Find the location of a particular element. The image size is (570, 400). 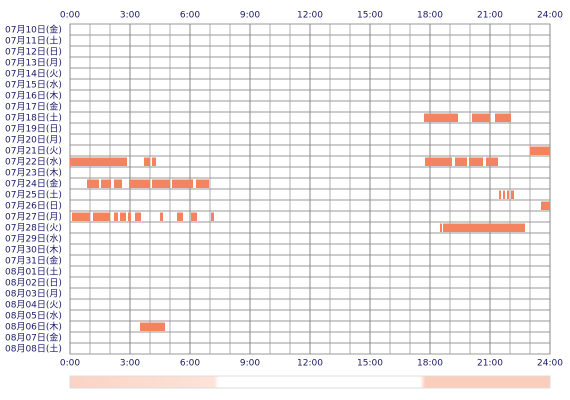

row-label: 08月02日(日) is located at coordinates (33, 283).